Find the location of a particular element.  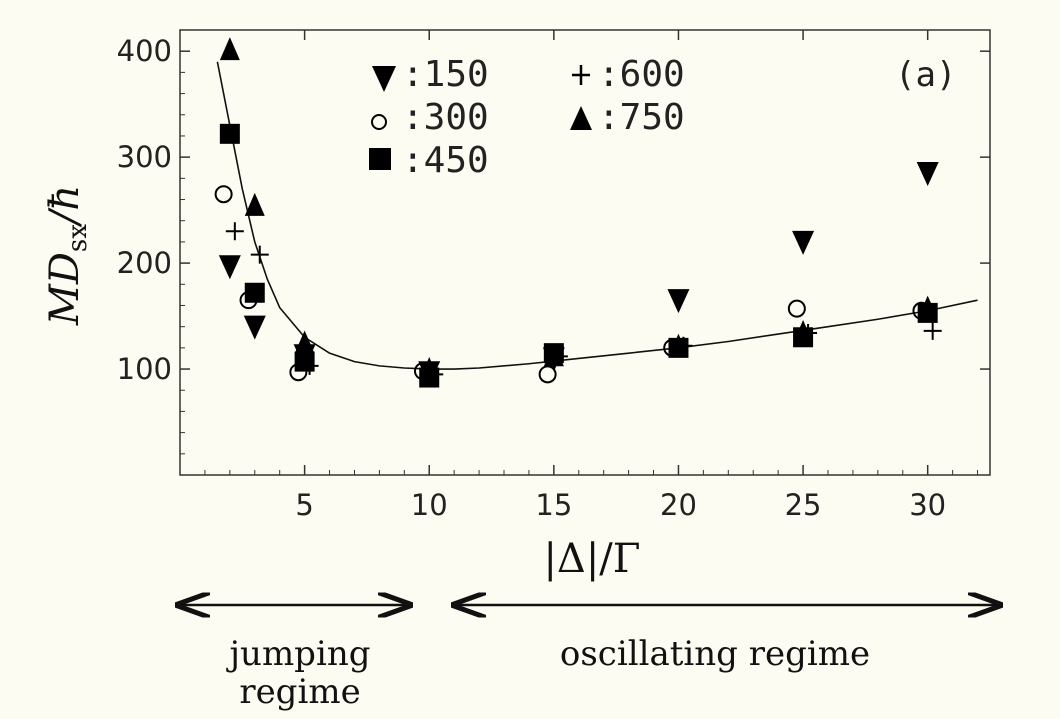

legend-label-600: :600 is located at coordinates (641, 74).